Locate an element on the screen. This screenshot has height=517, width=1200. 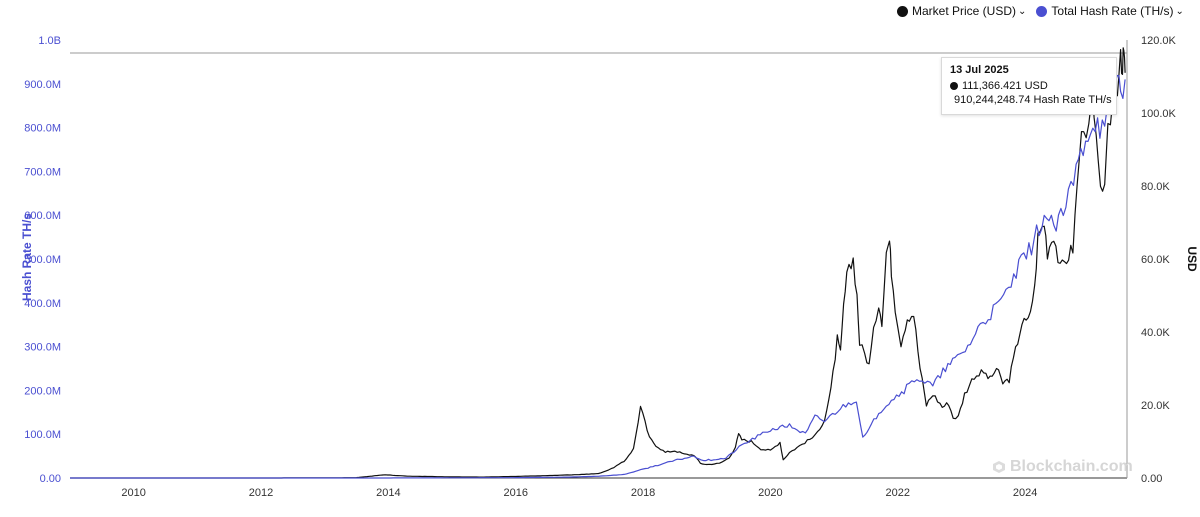
left-tick-label: 100.0M is located at coordinates (42, 435).